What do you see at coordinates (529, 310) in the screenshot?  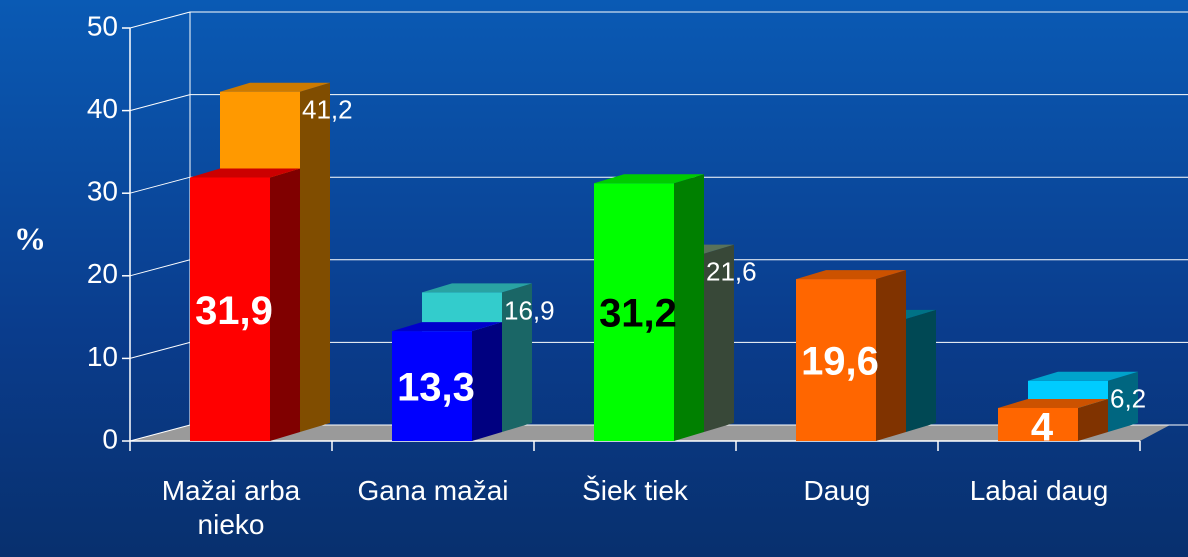 I see `value-label: 16,9` at bounding box center [529, 310].